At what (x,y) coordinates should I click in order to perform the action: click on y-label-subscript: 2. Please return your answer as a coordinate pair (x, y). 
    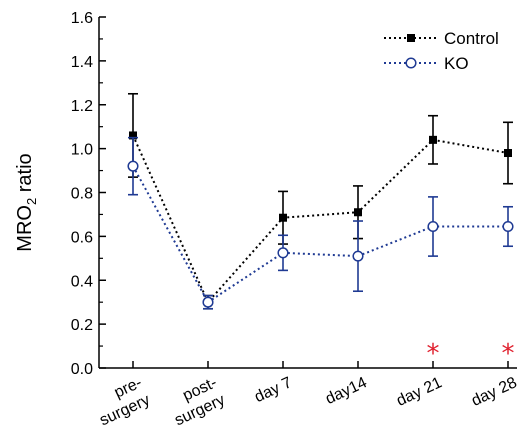
    Looking at the image, I should click on (31, 201).